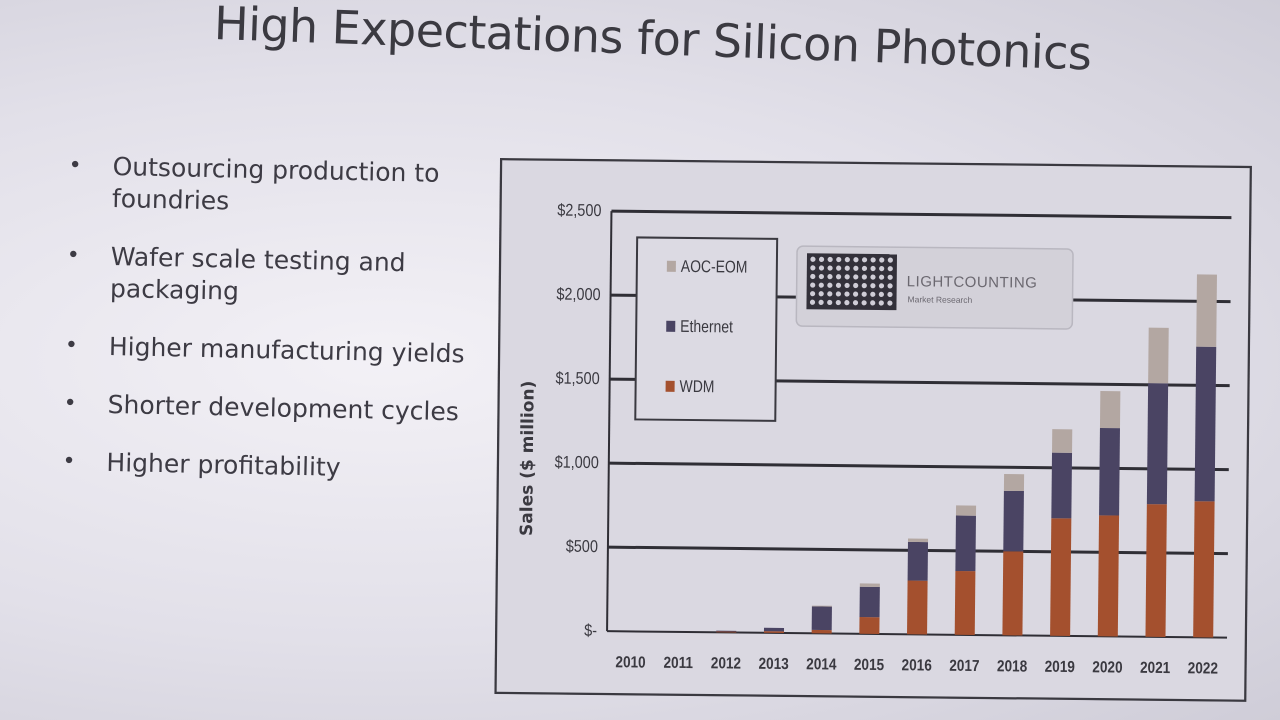 Image resolution: width=1280 pixels, height=720 pixels. Describe the element at coordinates (528, 458) in the screenshot. I see `y-axis-label: Sales ($ million)` at that location.